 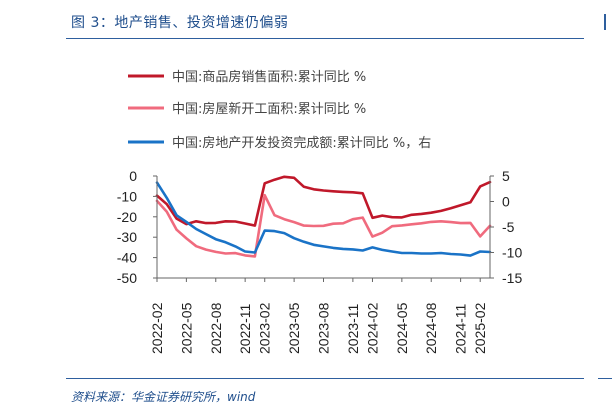 I want to click on left-tick-label: -50, so click(x=127, y=278).